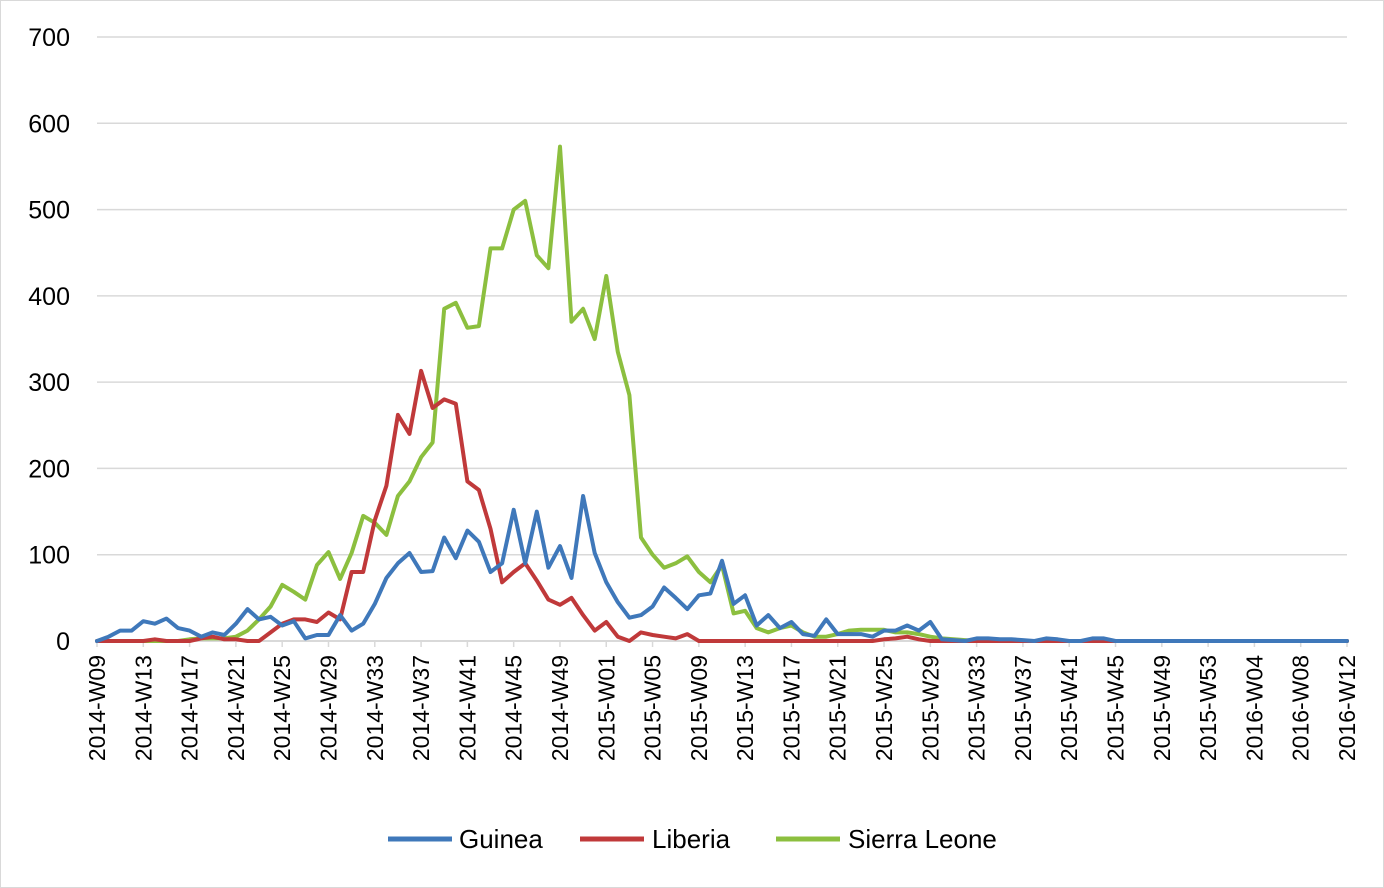 The image size is (1384, 888). What do you see at coordinates (49, 38) in the screenshot?
I see `y-tick-label: 700` at bounding box center [49, 38].